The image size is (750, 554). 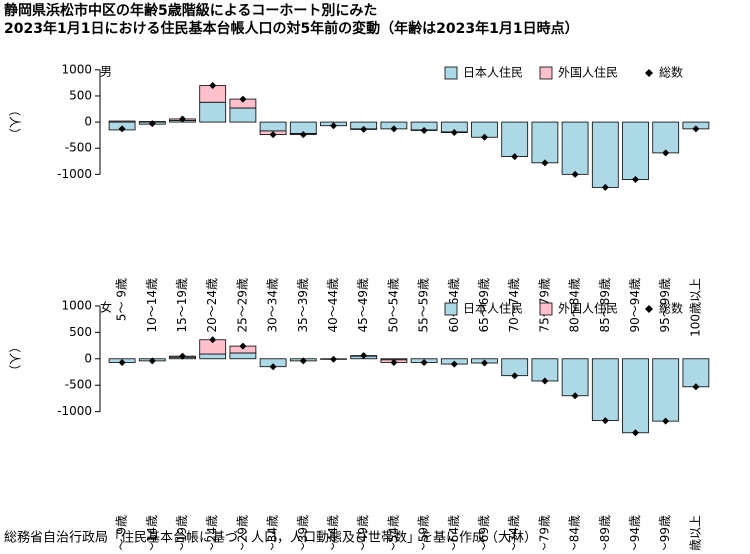 What do you see at coordinates (106, 307) in the screenshot?
I see `panel-label: 女` at bounding box center [106, 307].